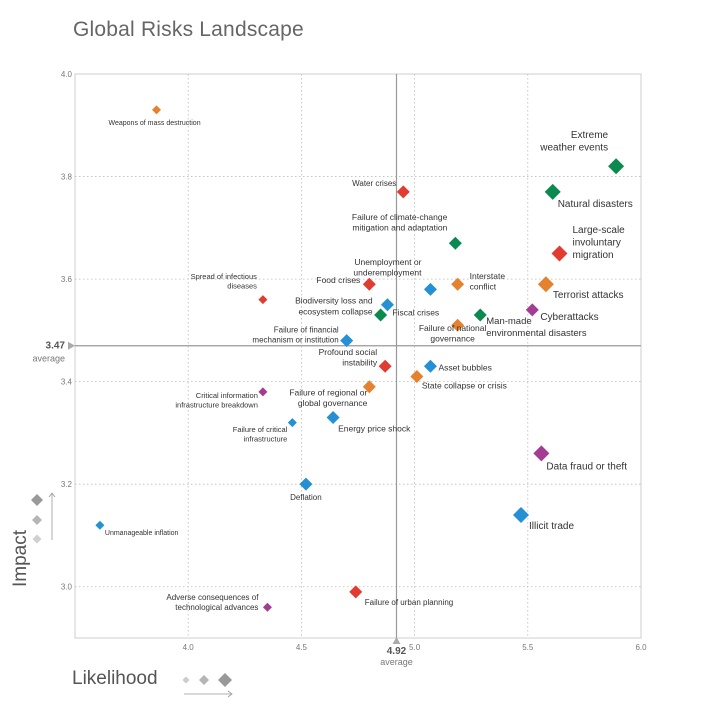 This screenshot has width=720, height=708. What do you see at coordinates (586, 466) in the screenshot?
I see `risk-label: Data fraud or theft` at bounding box center [586, 466].